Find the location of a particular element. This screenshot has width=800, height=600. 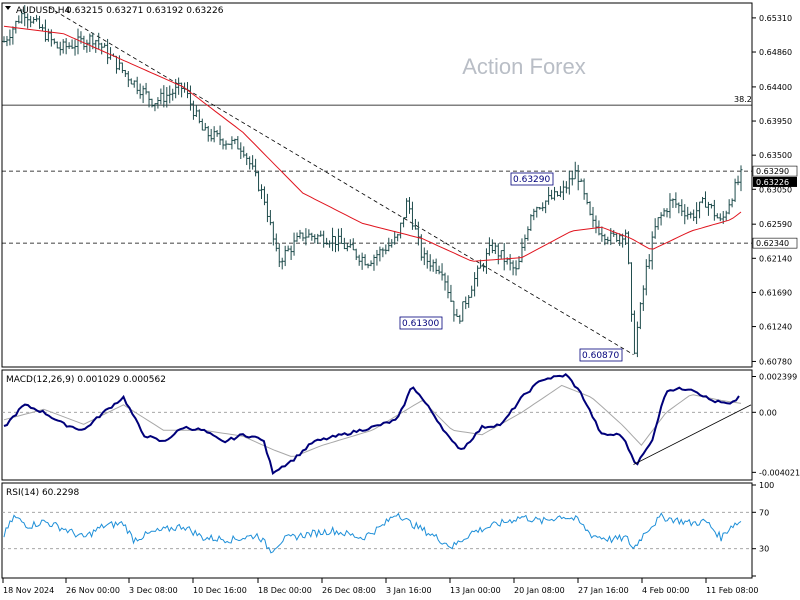

x-tick-label: 13 Jan 00:00 is located at coordinates (475, 590).